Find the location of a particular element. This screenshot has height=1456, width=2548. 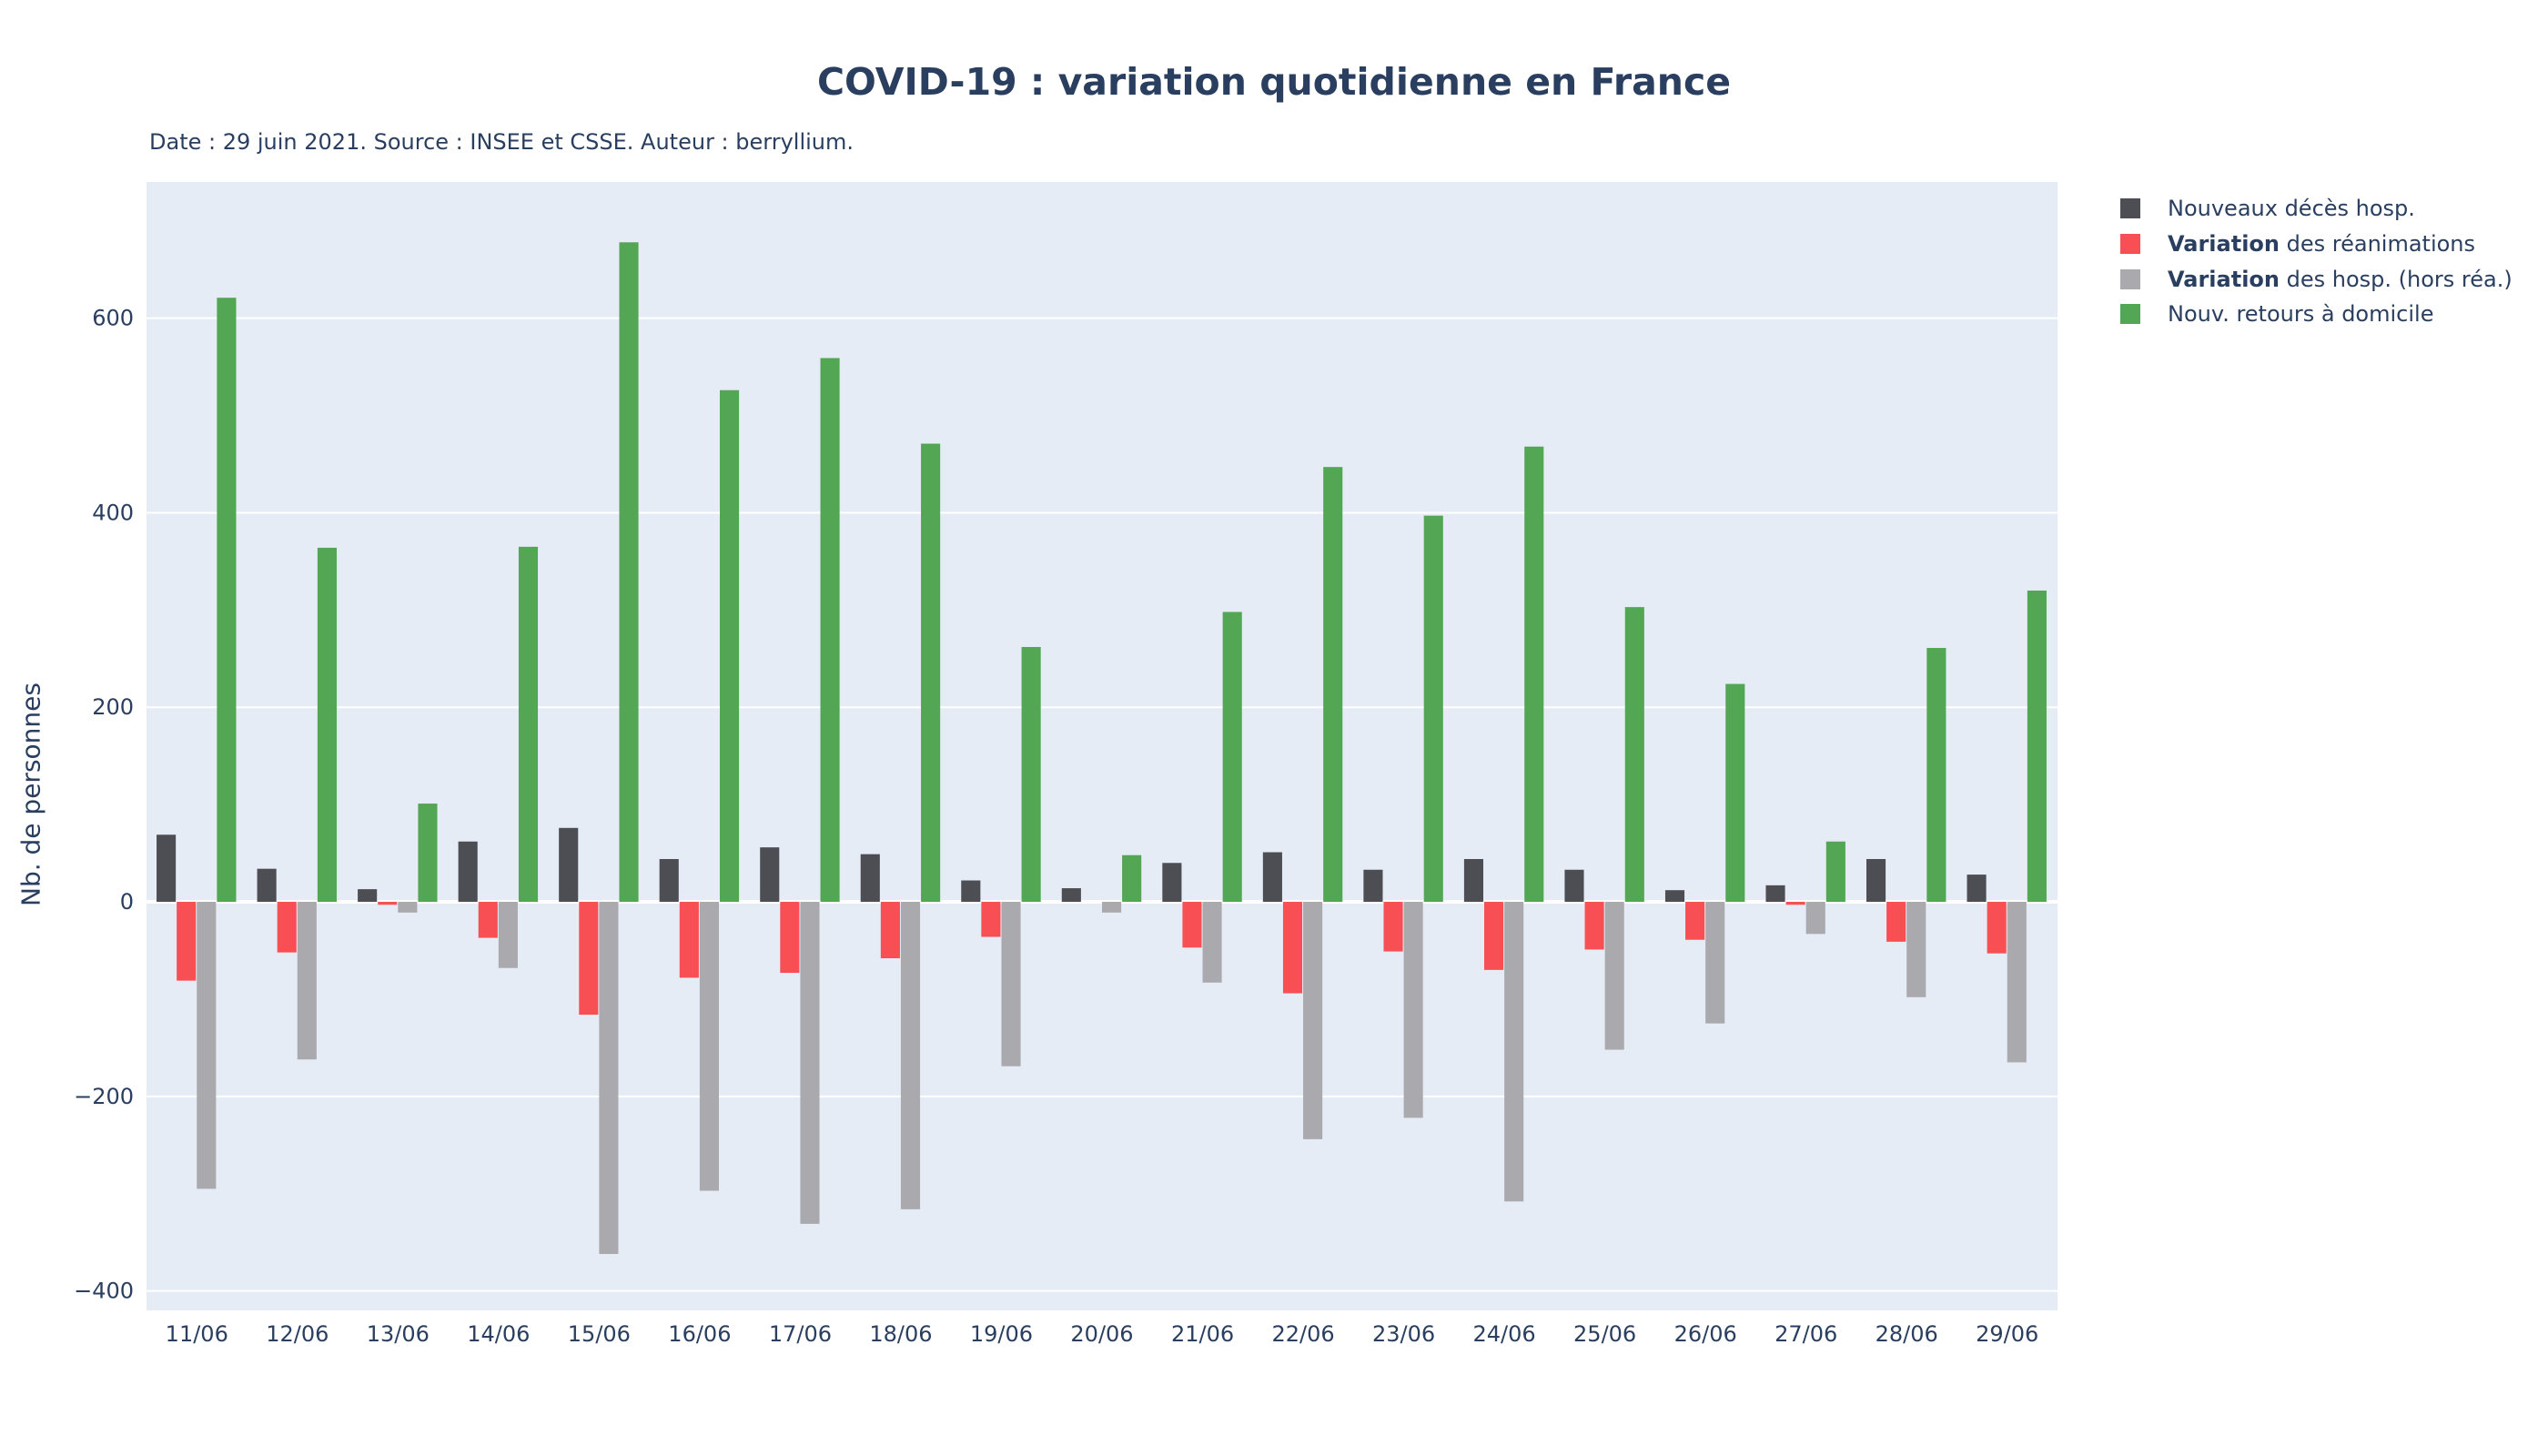

legend-label: Variation des réanimations is located at coordinates (2322, 244).